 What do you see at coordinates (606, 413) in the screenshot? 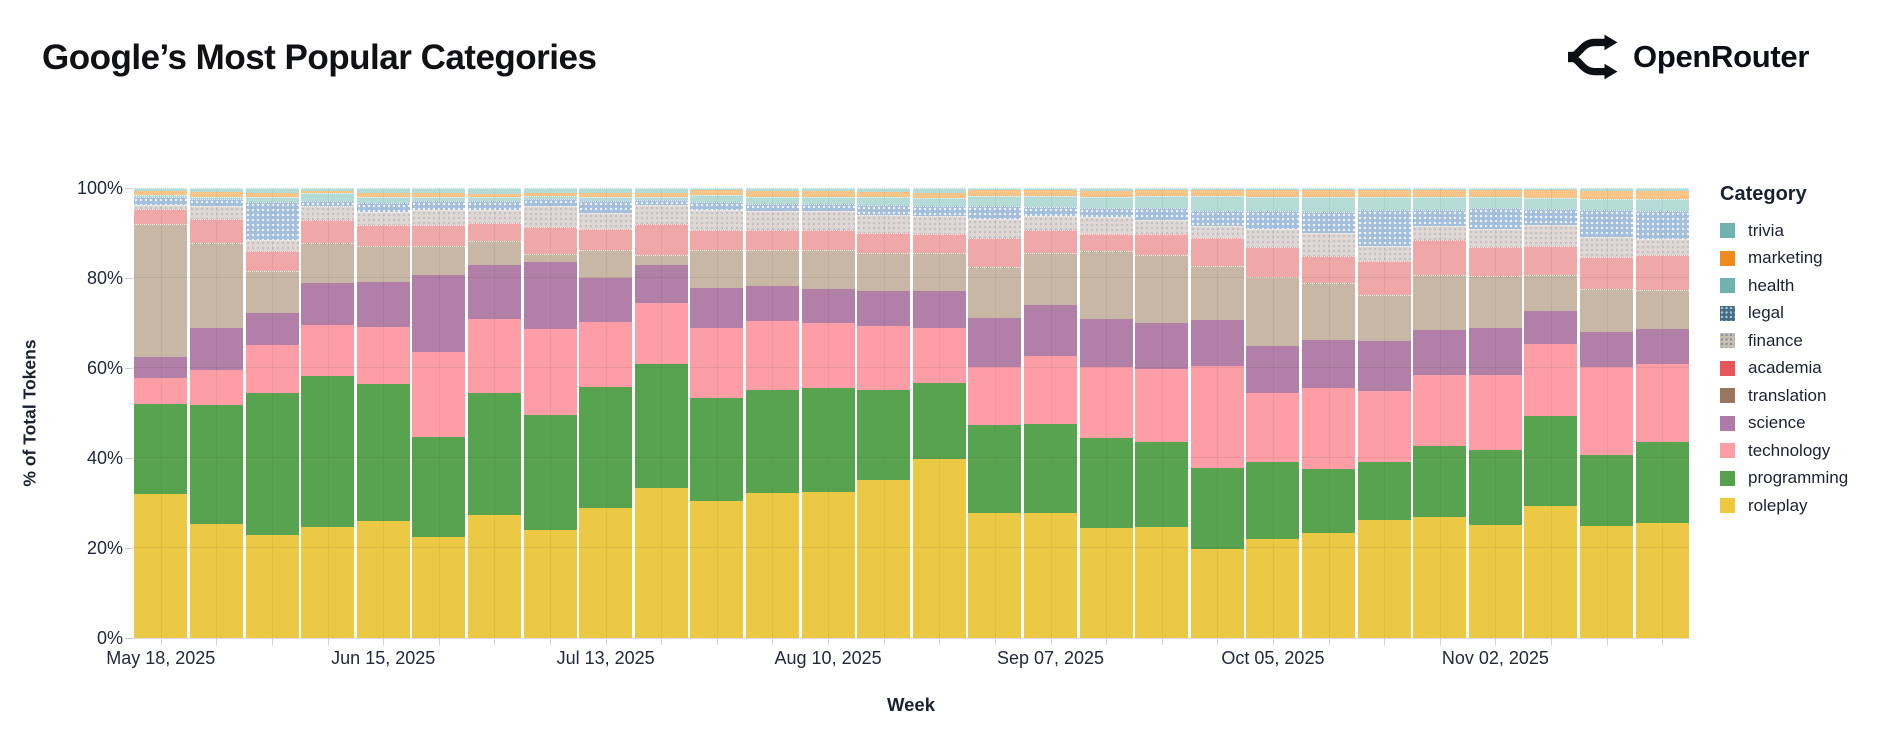
I see `bar-week-jul-13-2025` at bounding box center [606, 413].